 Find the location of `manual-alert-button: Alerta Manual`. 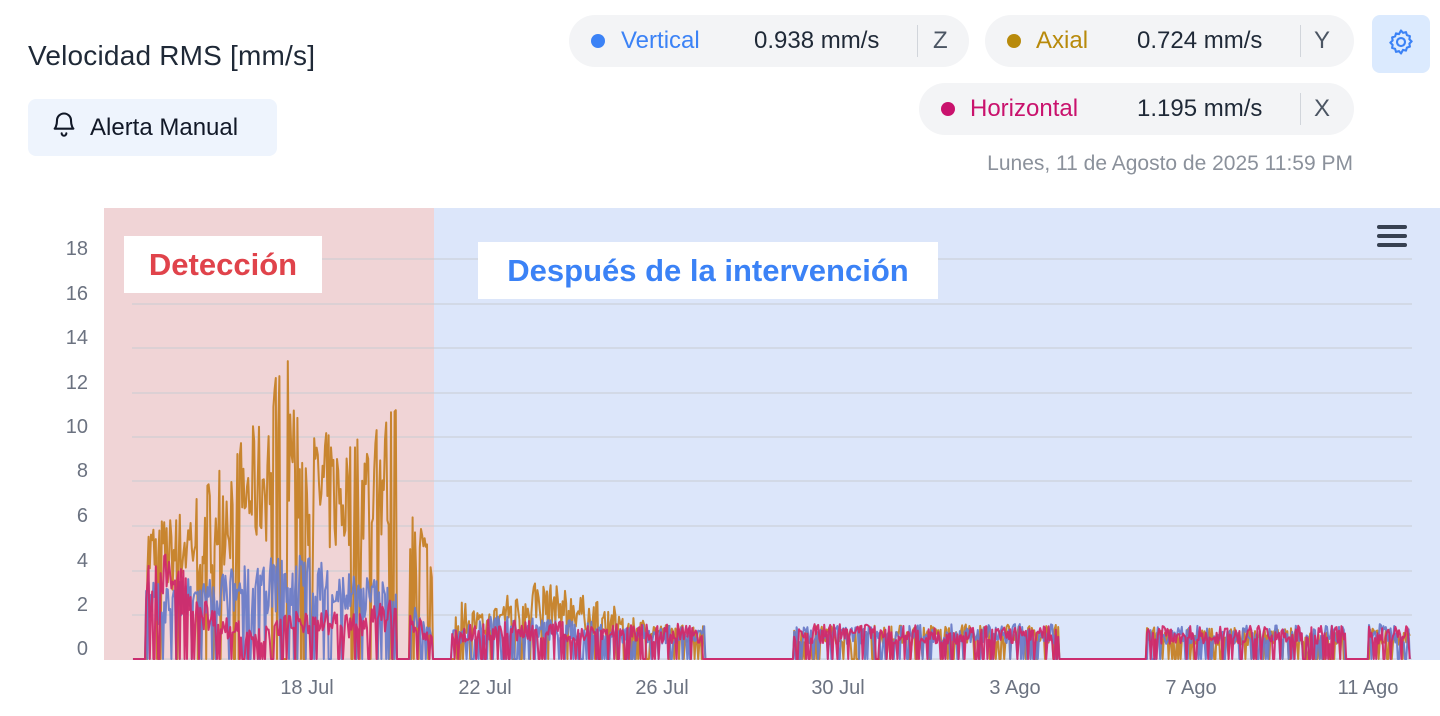

manual-alert-button: Alerta Manual is located at coordinates (152, 127).